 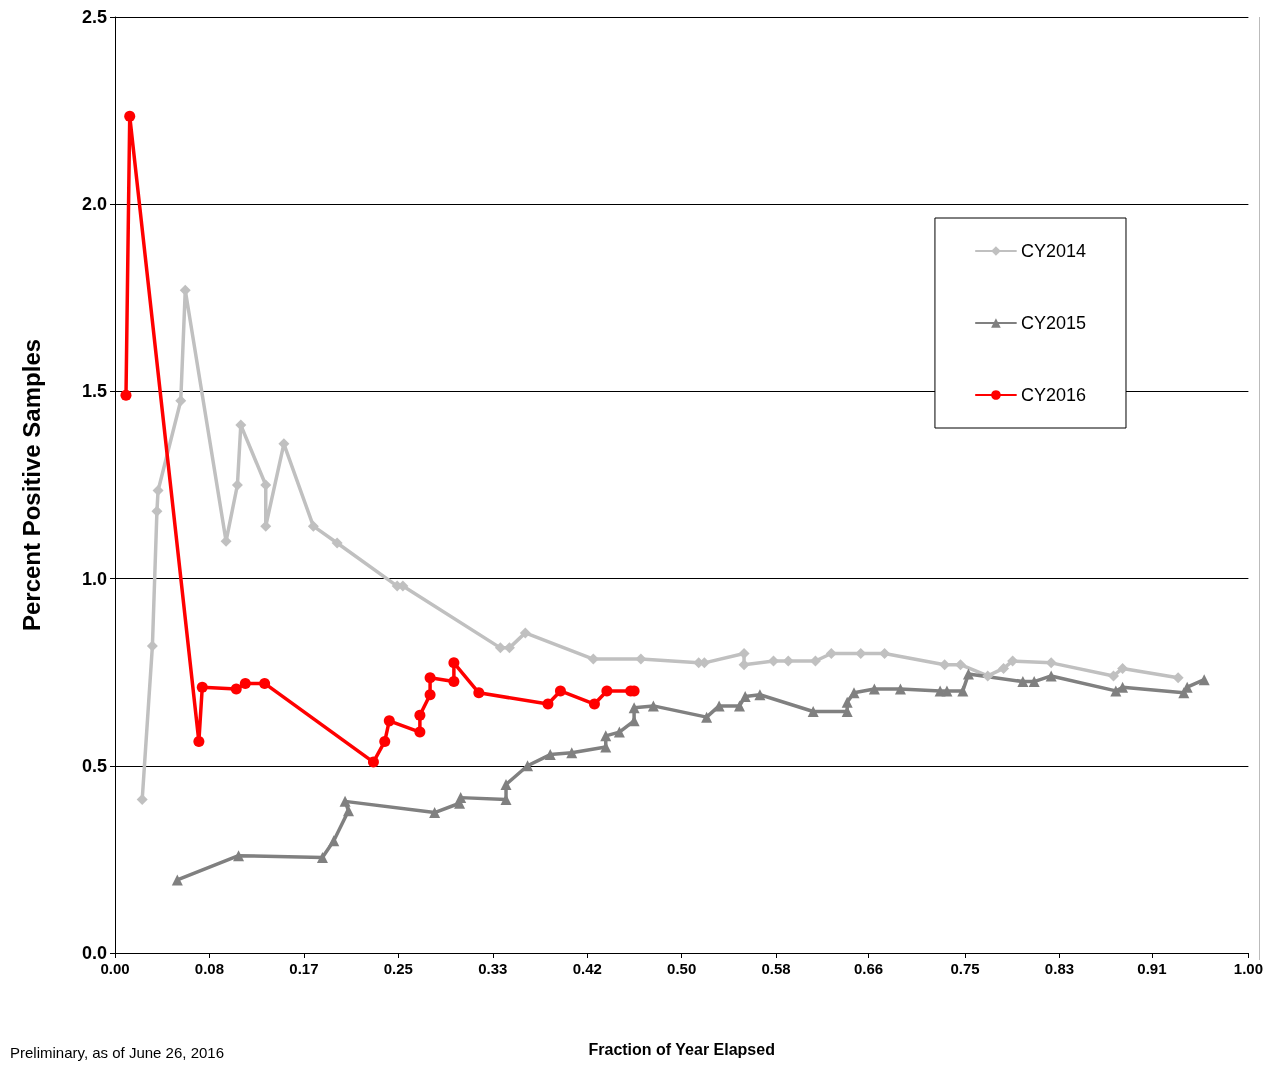 I want to click on x-tick-label: 1.00, so click(x=1248, y=968).